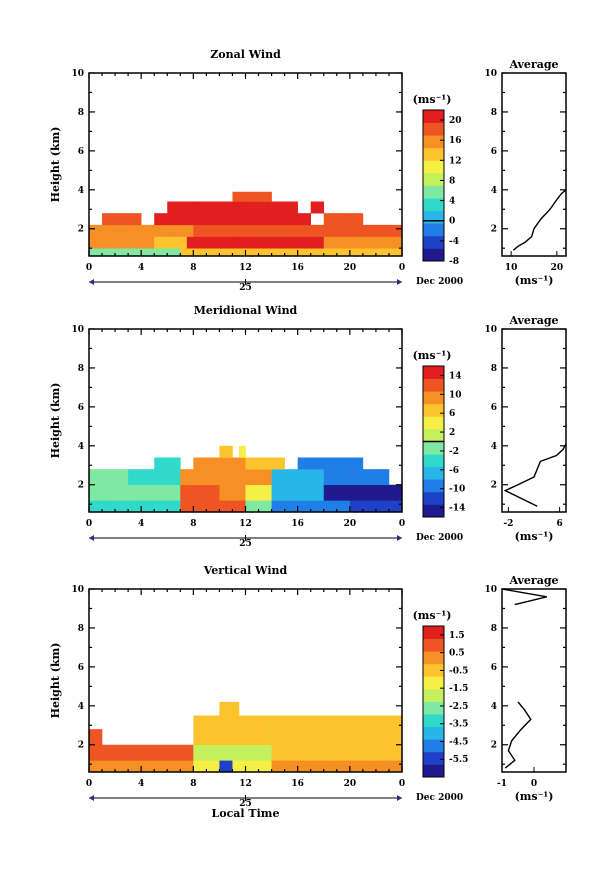 This screenshot has width=616, height=873. I want to click on average-x-label: (ms⁻¹), so click(534, 280).